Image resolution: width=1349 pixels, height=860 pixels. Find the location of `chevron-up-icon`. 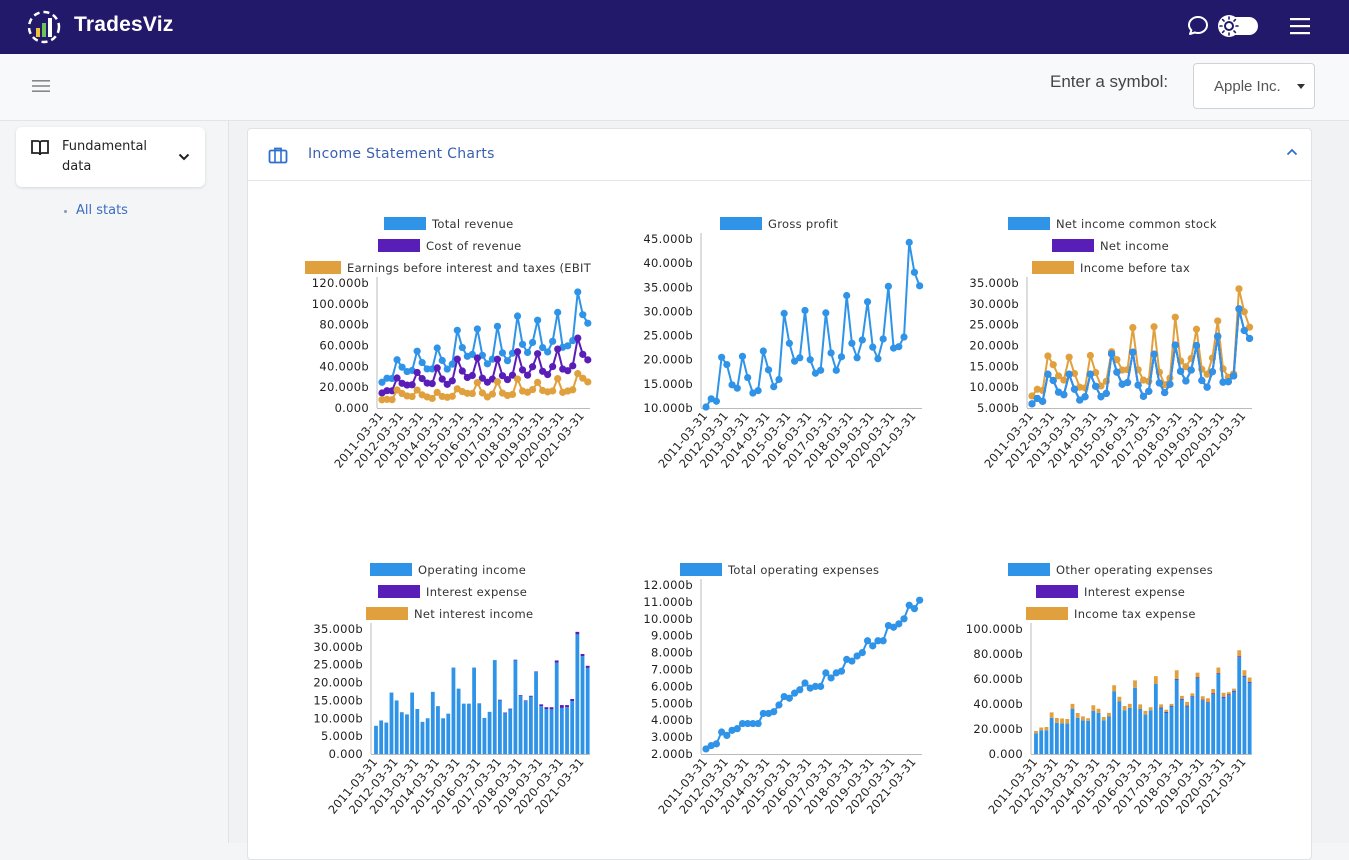

chevron-up-icon is located at coordinates (1292, 152).